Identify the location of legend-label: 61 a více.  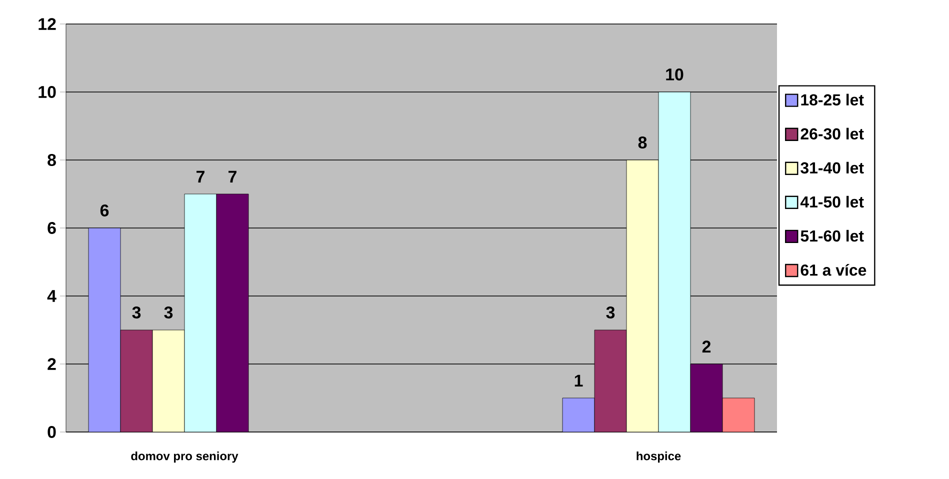
(833, 270).